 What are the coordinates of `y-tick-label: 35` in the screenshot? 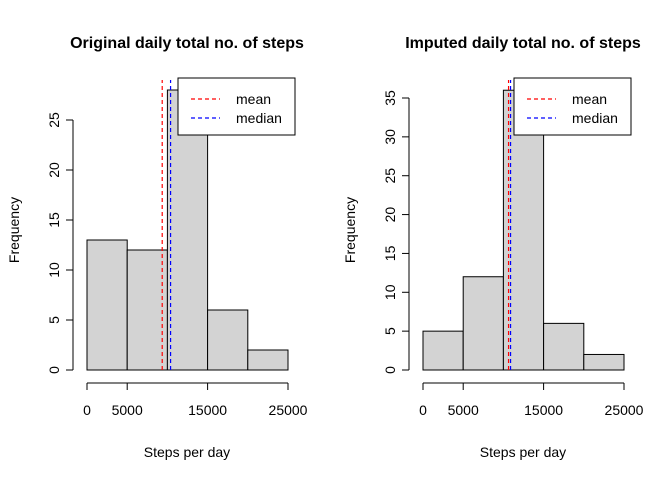 It's located at (390, 98).